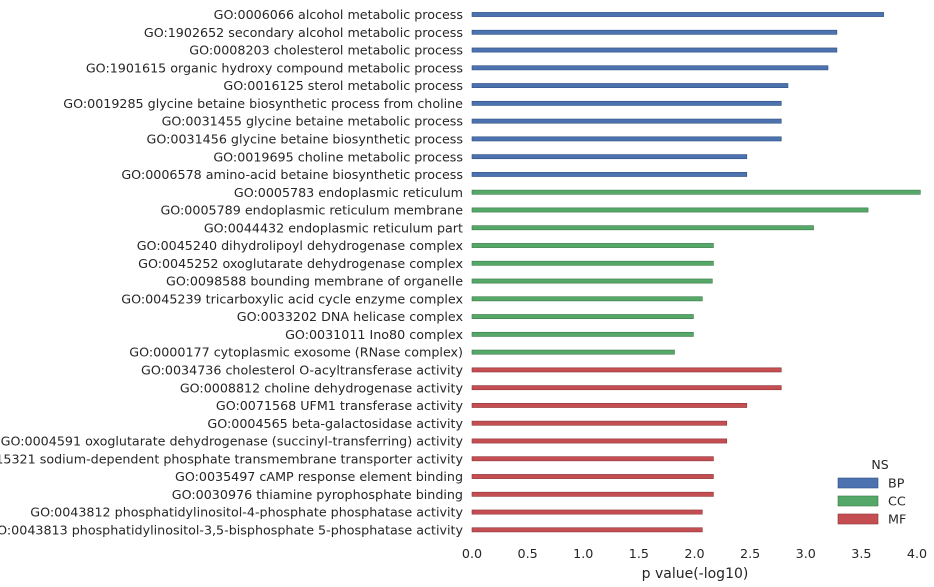 The image size is (934, 587). I want to click on y-tick-label: GO:0031011 Ino80 complex, so click(374, 334).